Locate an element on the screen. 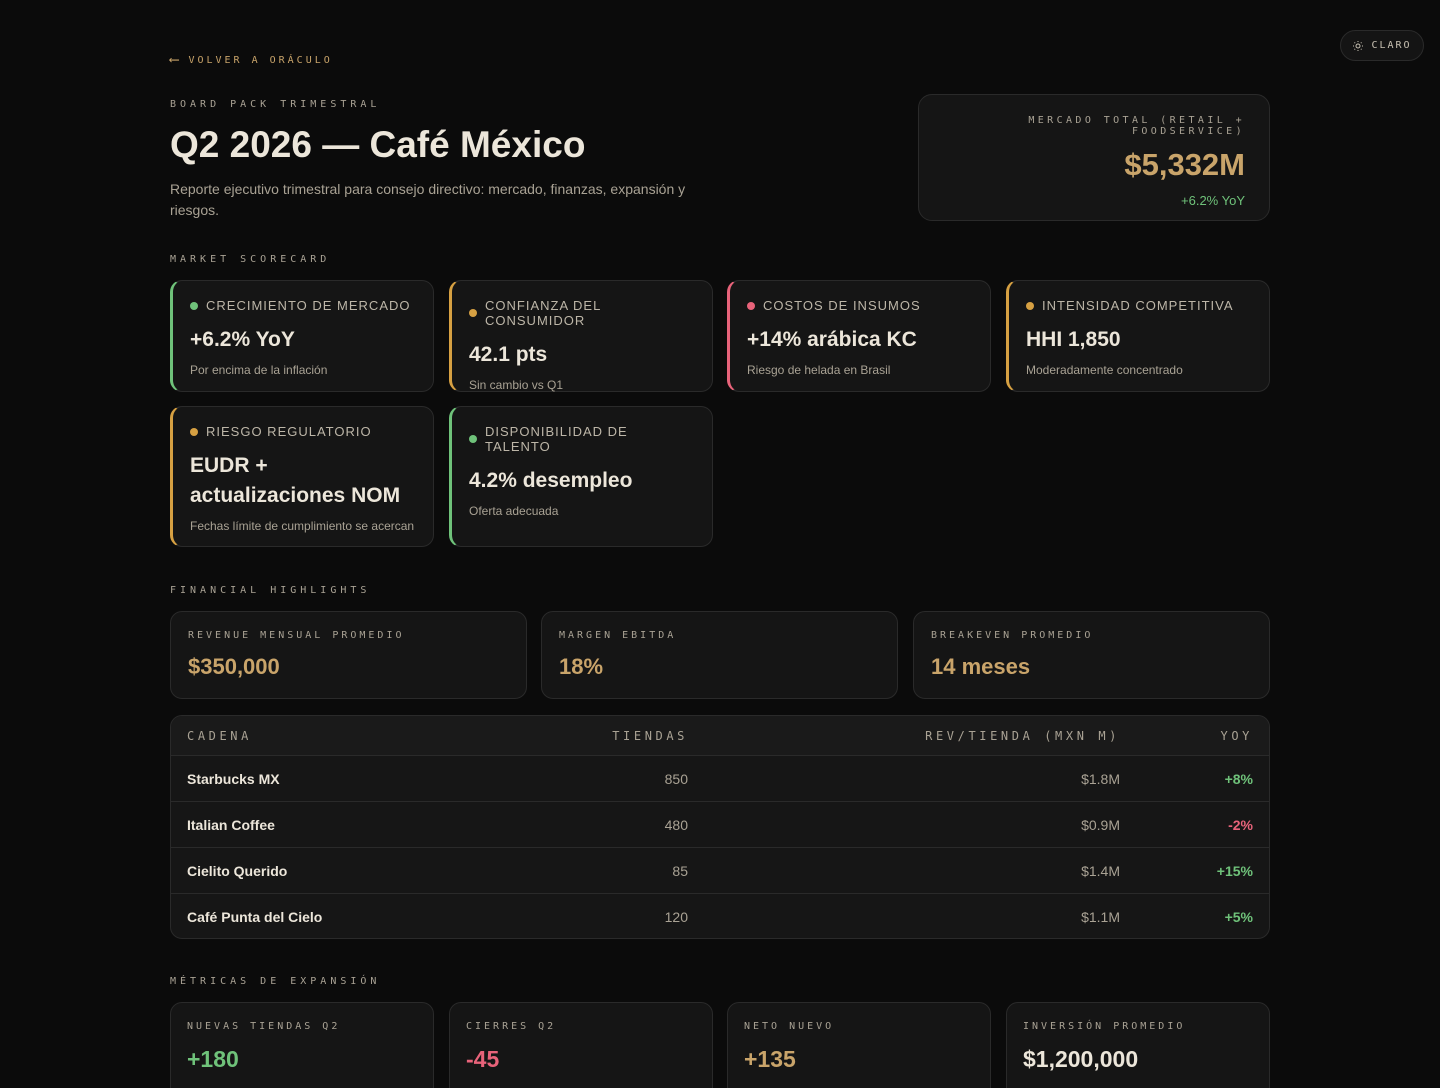 This screenshot has height=1088, width=1440. expansion-card-value: -45 is located at coordinates (483, 1059).